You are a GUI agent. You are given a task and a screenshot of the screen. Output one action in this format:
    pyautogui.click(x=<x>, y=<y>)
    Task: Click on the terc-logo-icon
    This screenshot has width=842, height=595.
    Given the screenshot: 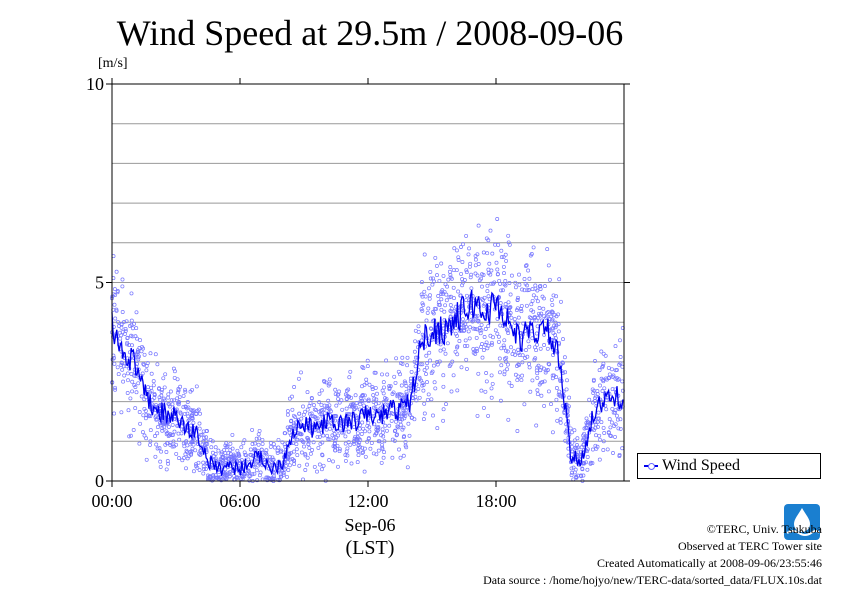 What is the action you would take?
    pyautogui.click(x=802, y=522)
    